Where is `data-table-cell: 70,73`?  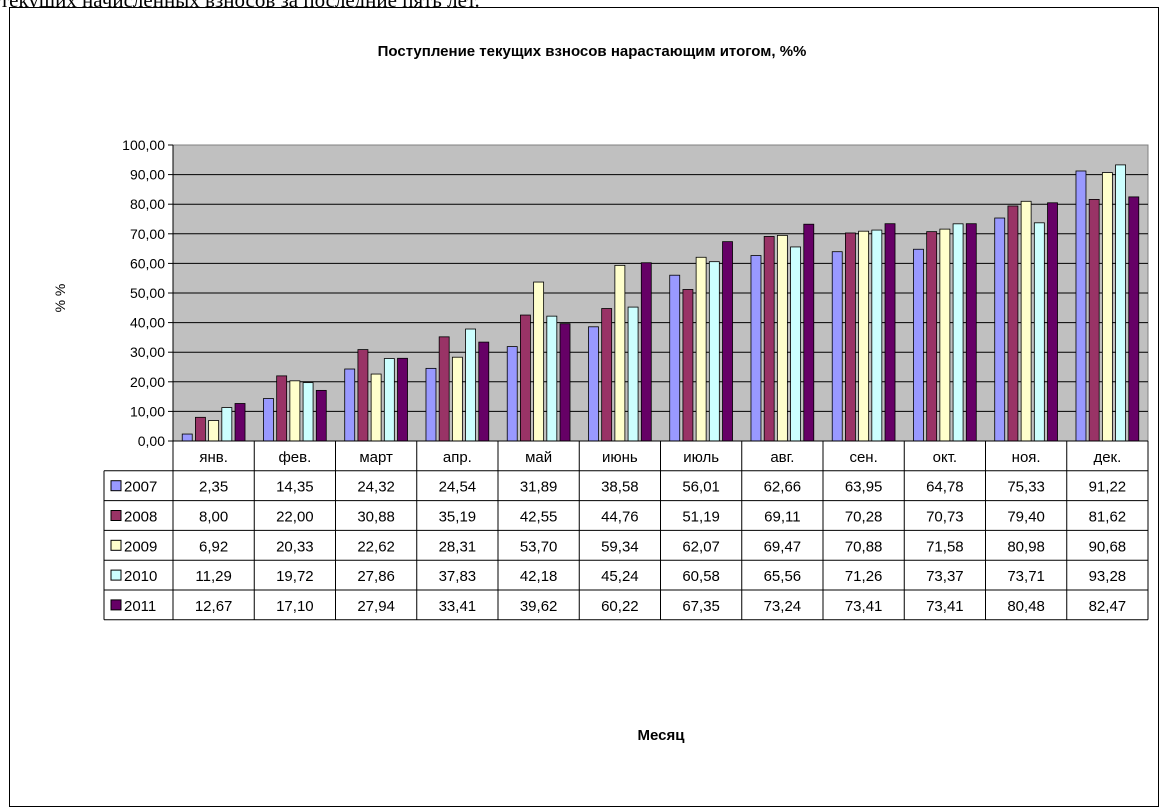
data-table-cell: 70,73 is located at coordinates (945, 517).